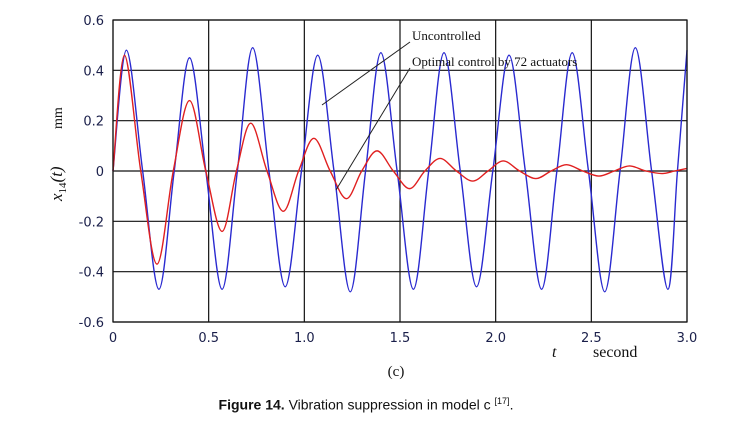 Image resolution: width=732 pixels, height=432 pixels. What do you see at coordinates (208, 338) in the screenshot?
I see `x-tick-label: 0.5` at bounding box center [208, 338].